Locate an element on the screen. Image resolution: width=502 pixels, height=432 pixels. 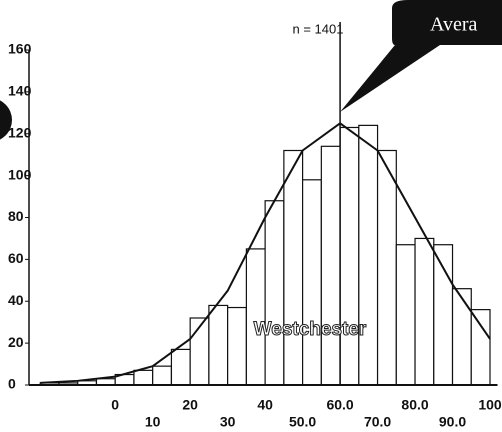
y-tick-label: 100 is located at coordinates (20, 174).